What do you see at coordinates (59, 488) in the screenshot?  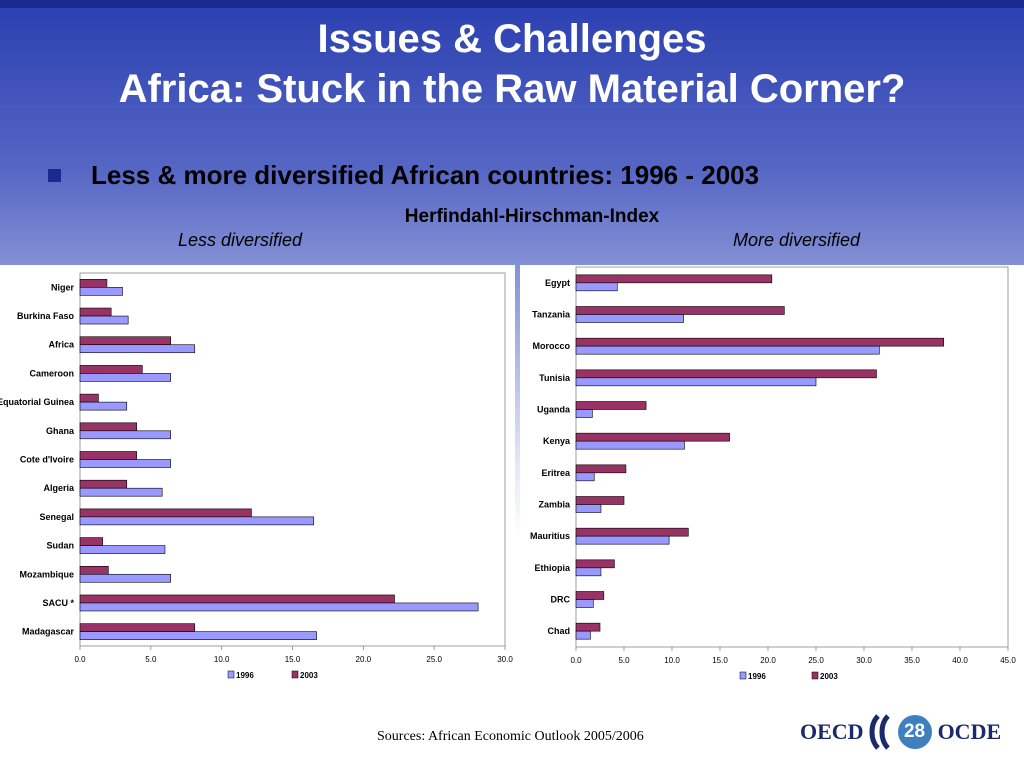 I see `category-label: Algeria` at bounding box center [59, 488].